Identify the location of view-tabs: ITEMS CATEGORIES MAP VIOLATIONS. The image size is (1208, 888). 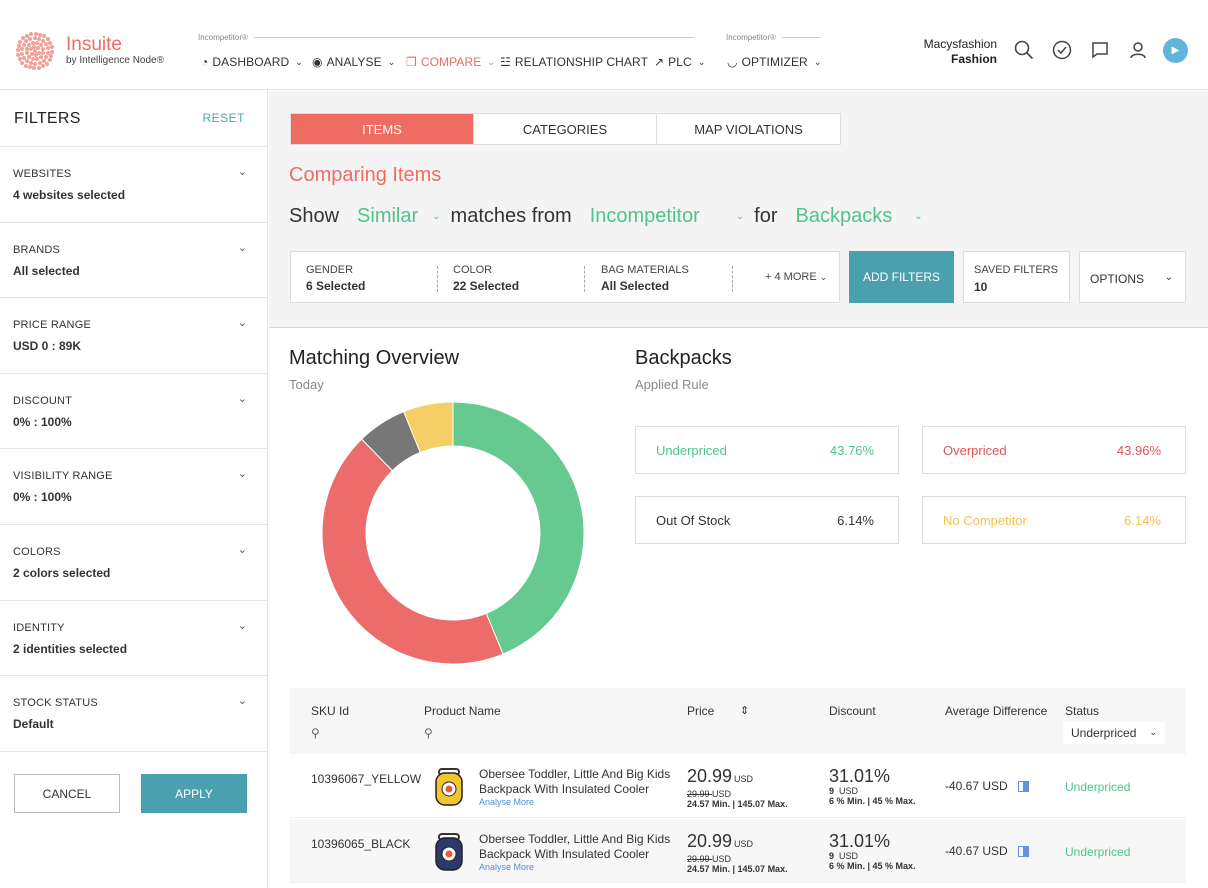
(565, 129).